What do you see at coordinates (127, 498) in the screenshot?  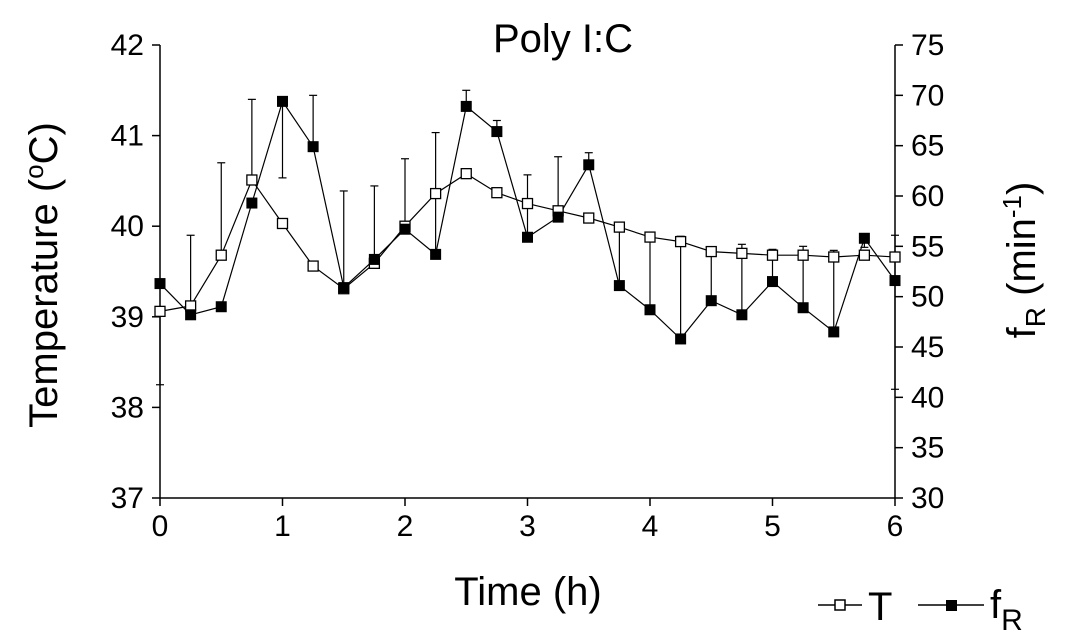 I see `y-left-tick-label: 37` at bounding box center [127, 498].